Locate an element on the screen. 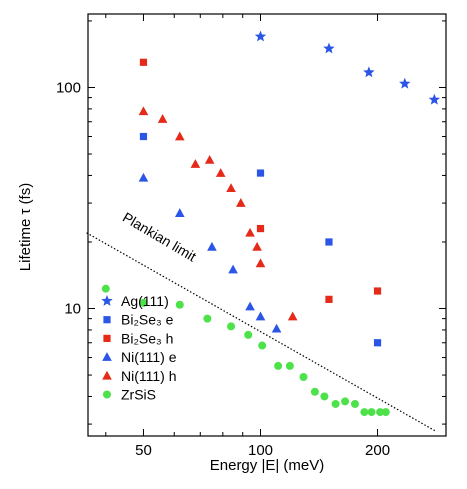 Image resolution: width=467 pixels, height=489 pixels. legend-marker-ni-111-e is located at coordinates (107, 356).